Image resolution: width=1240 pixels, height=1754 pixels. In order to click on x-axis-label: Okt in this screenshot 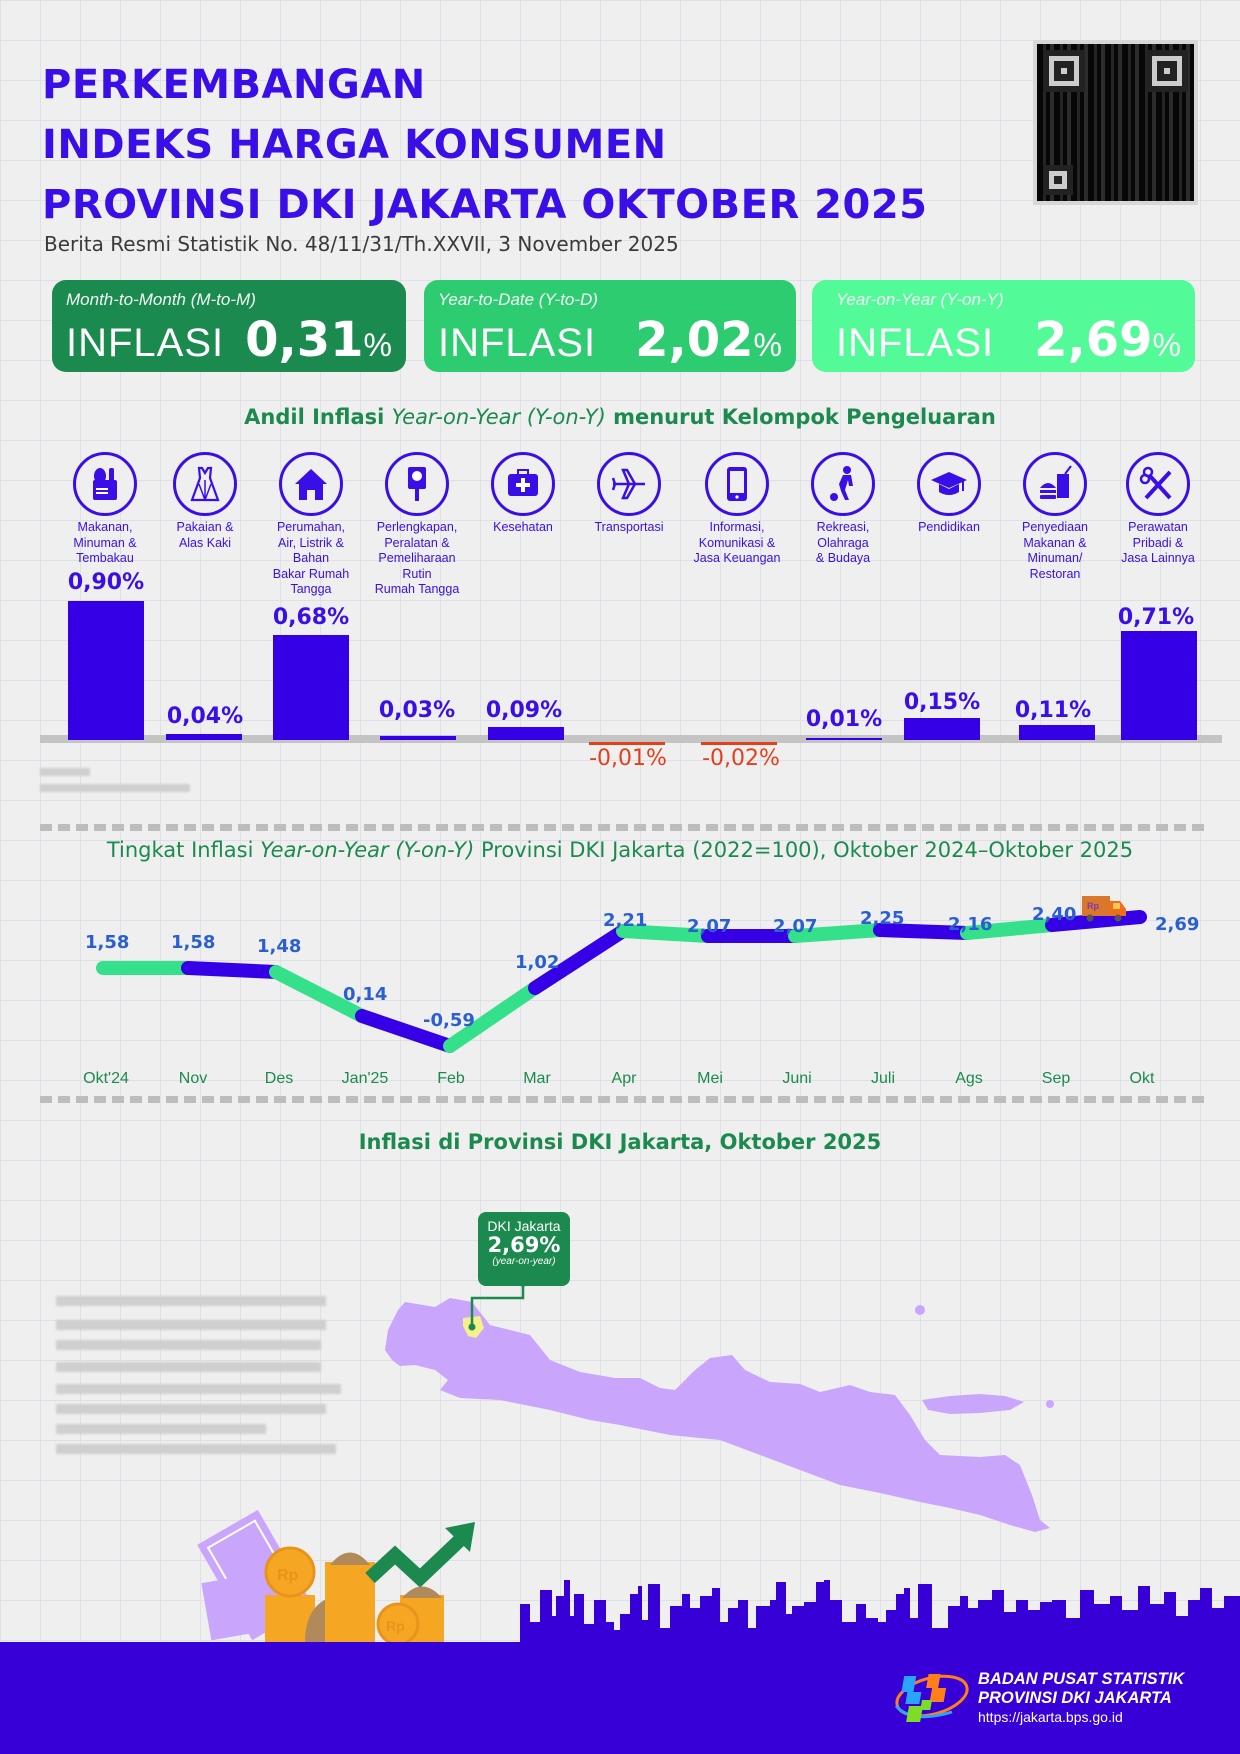, I will do `click(1142, 1078)`.